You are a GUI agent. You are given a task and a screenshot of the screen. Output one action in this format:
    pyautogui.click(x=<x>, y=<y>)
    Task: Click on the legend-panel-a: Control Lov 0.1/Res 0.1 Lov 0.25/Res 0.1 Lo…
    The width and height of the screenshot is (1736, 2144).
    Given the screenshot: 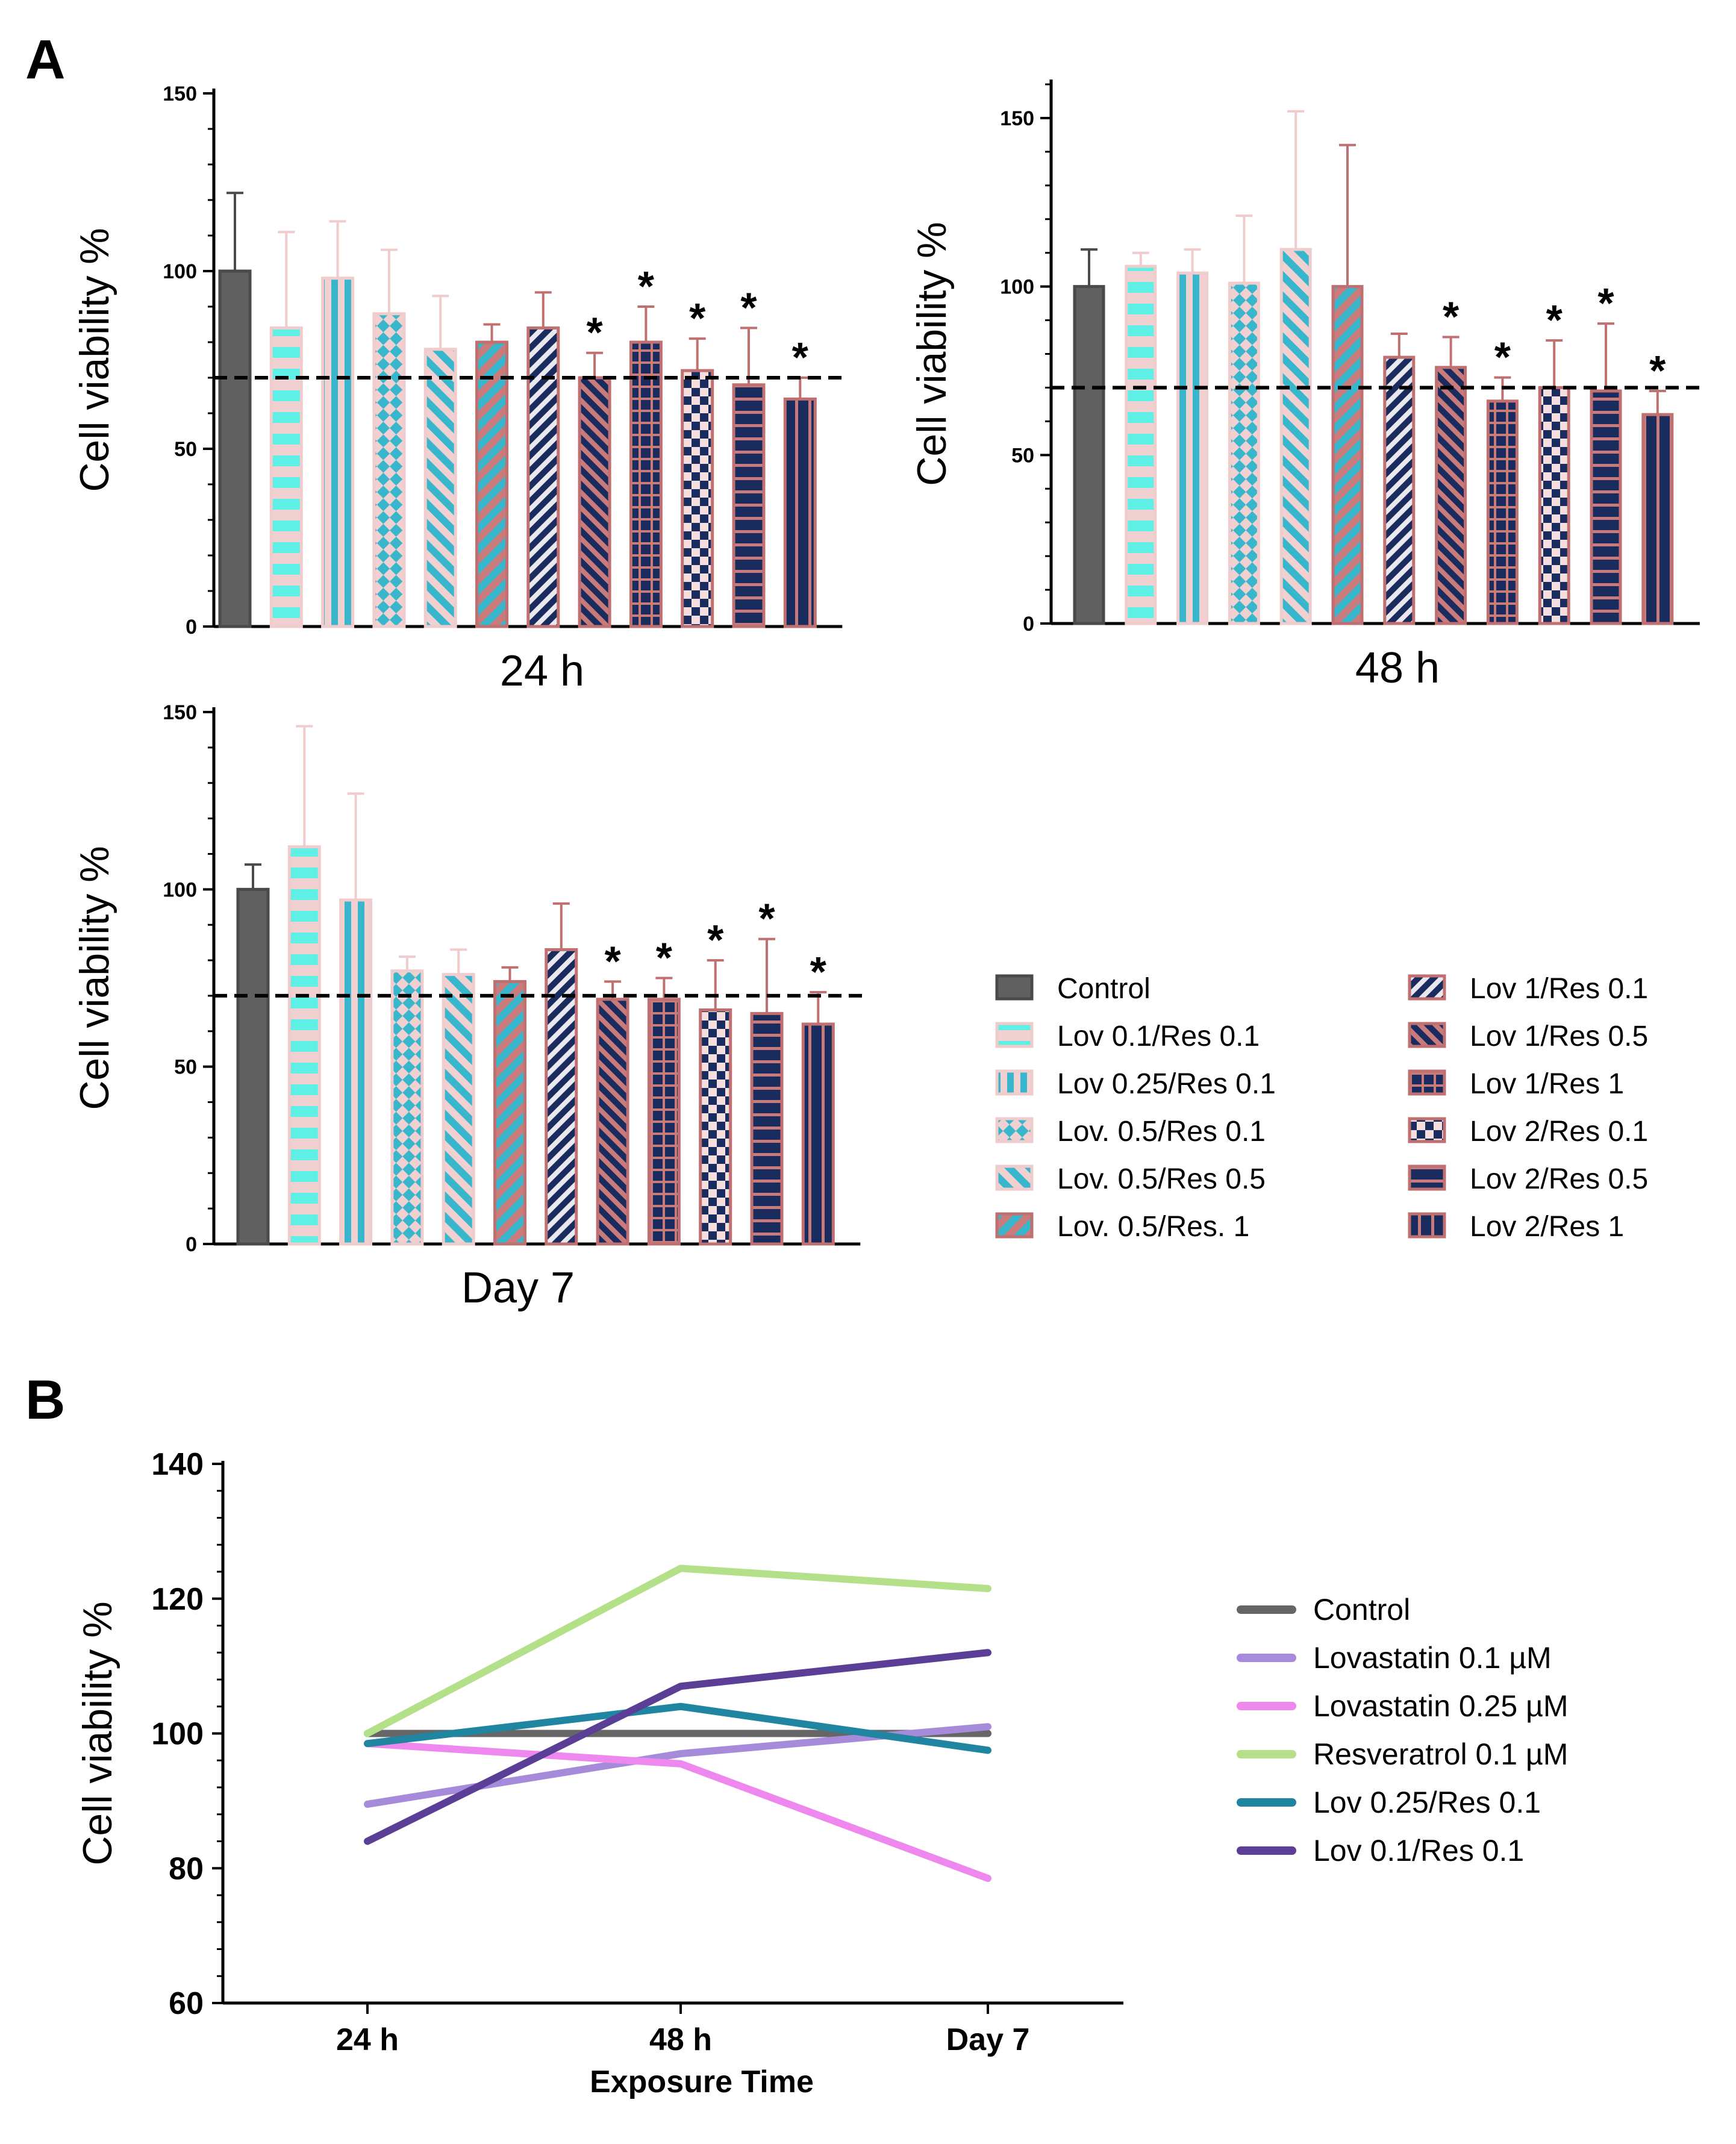 What is the action you would take?
    pyautogui.click(x=1321, y=1108)
    